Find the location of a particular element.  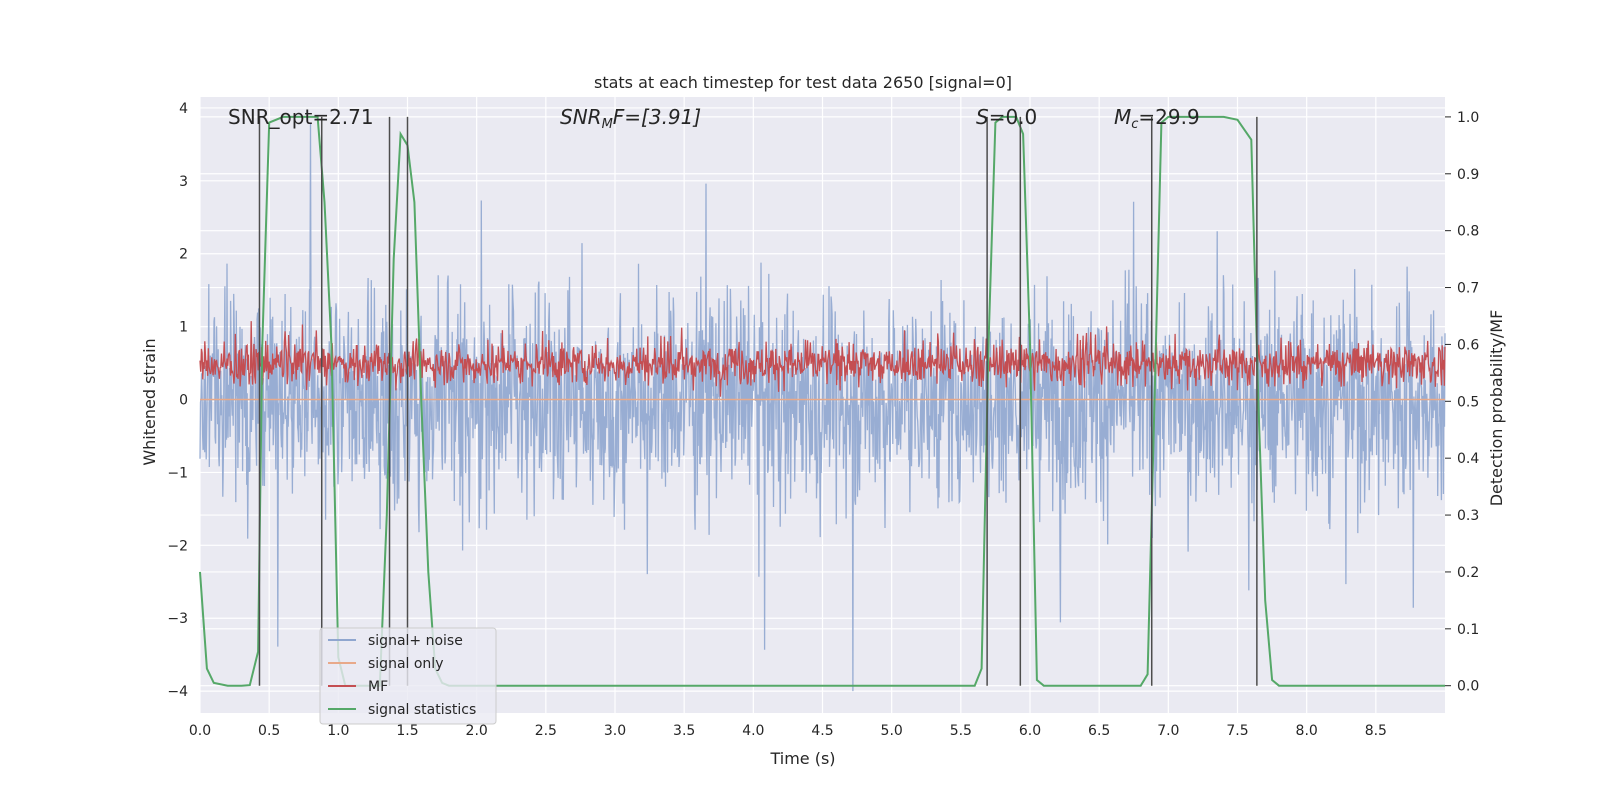

x-tick-label: 7.5 is located at coordinates (1237, 731).